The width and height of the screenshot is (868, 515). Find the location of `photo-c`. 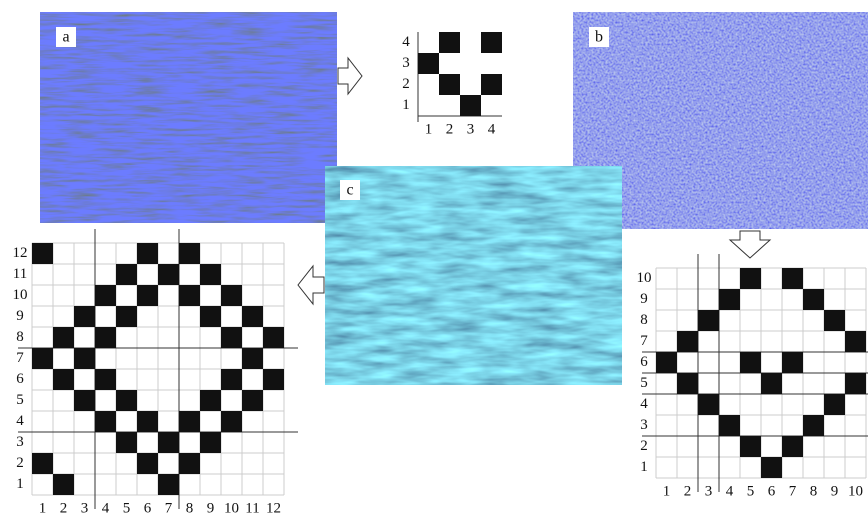

photo-c is located at coordinates (473, 275).